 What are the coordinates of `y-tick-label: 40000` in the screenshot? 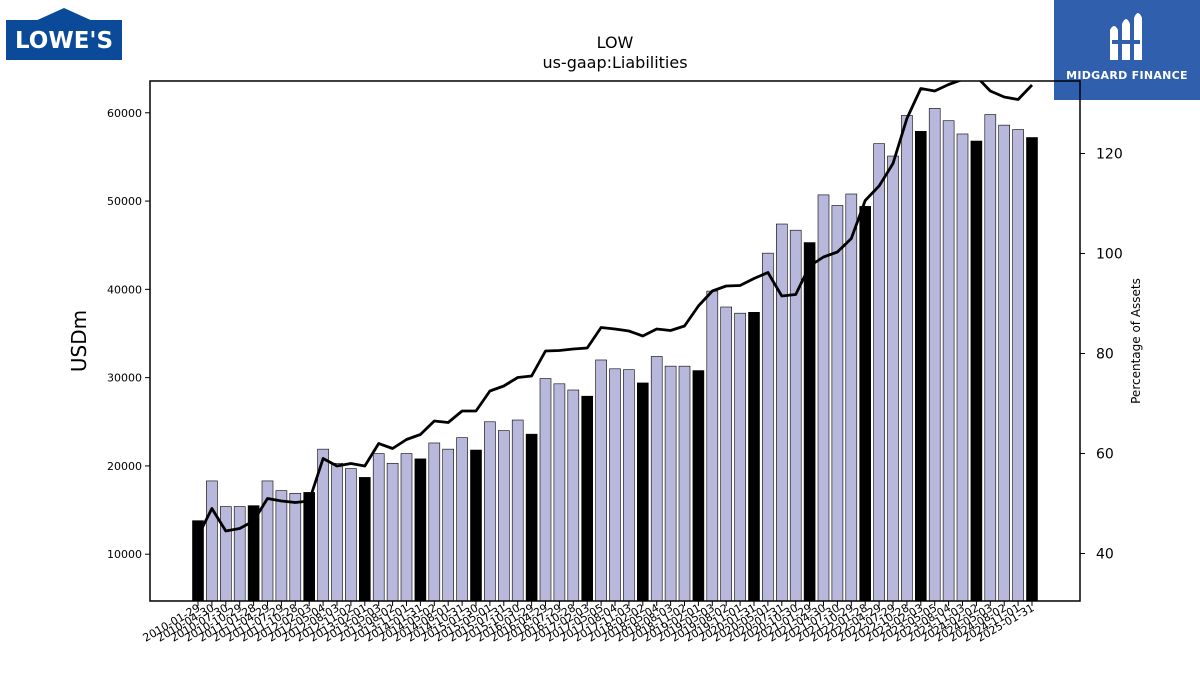 It's located at (124, 289).